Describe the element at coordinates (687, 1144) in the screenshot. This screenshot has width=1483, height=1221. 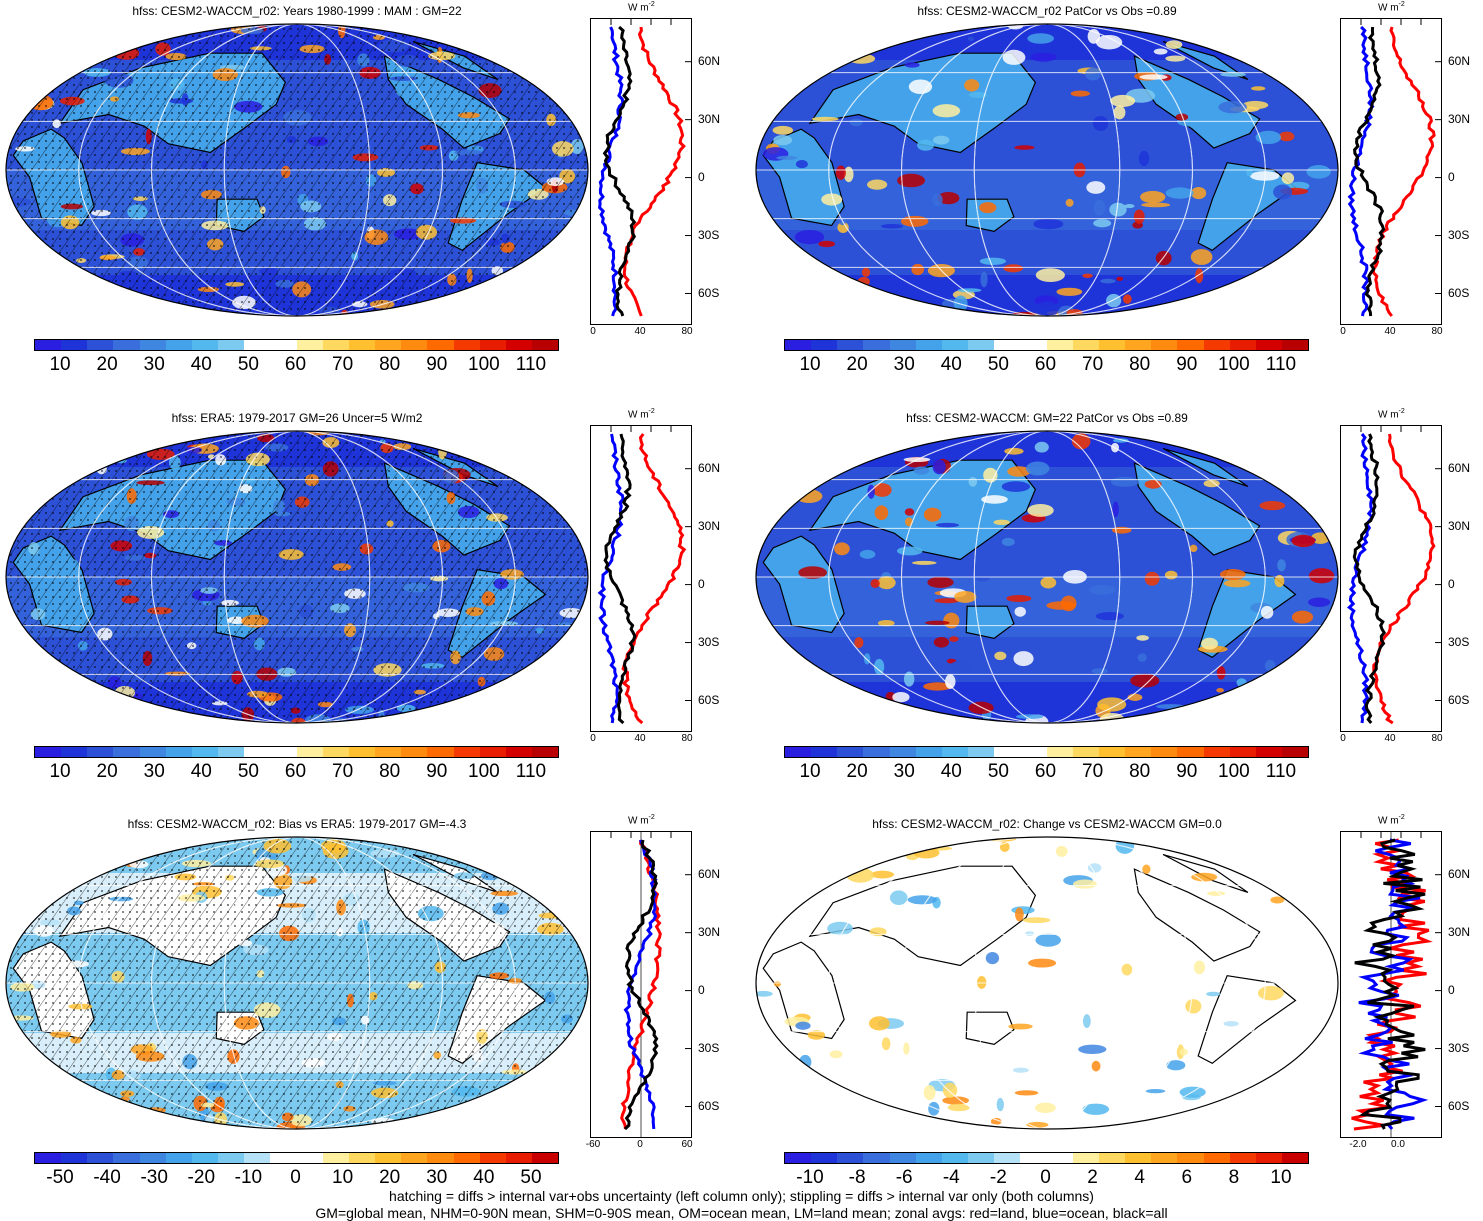
I see `zonal-axis-tick: 60` at that location.